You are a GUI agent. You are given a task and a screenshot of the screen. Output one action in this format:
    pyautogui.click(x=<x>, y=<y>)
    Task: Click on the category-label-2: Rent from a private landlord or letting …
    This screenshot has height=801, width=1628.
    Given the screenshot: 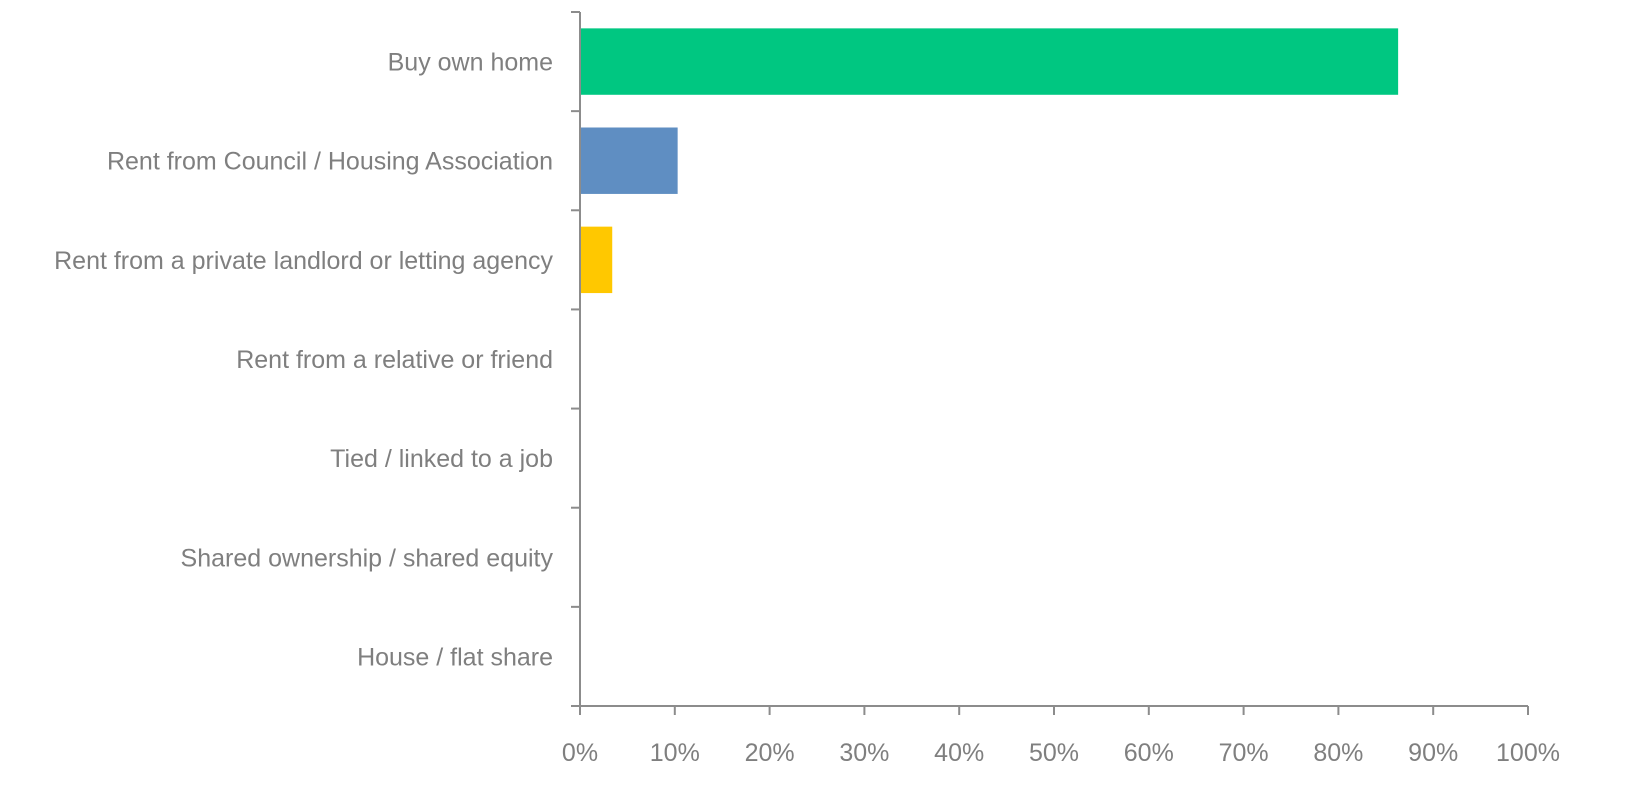 What is the action you would take?
    pyautogui.click(x=303, y=261)
    